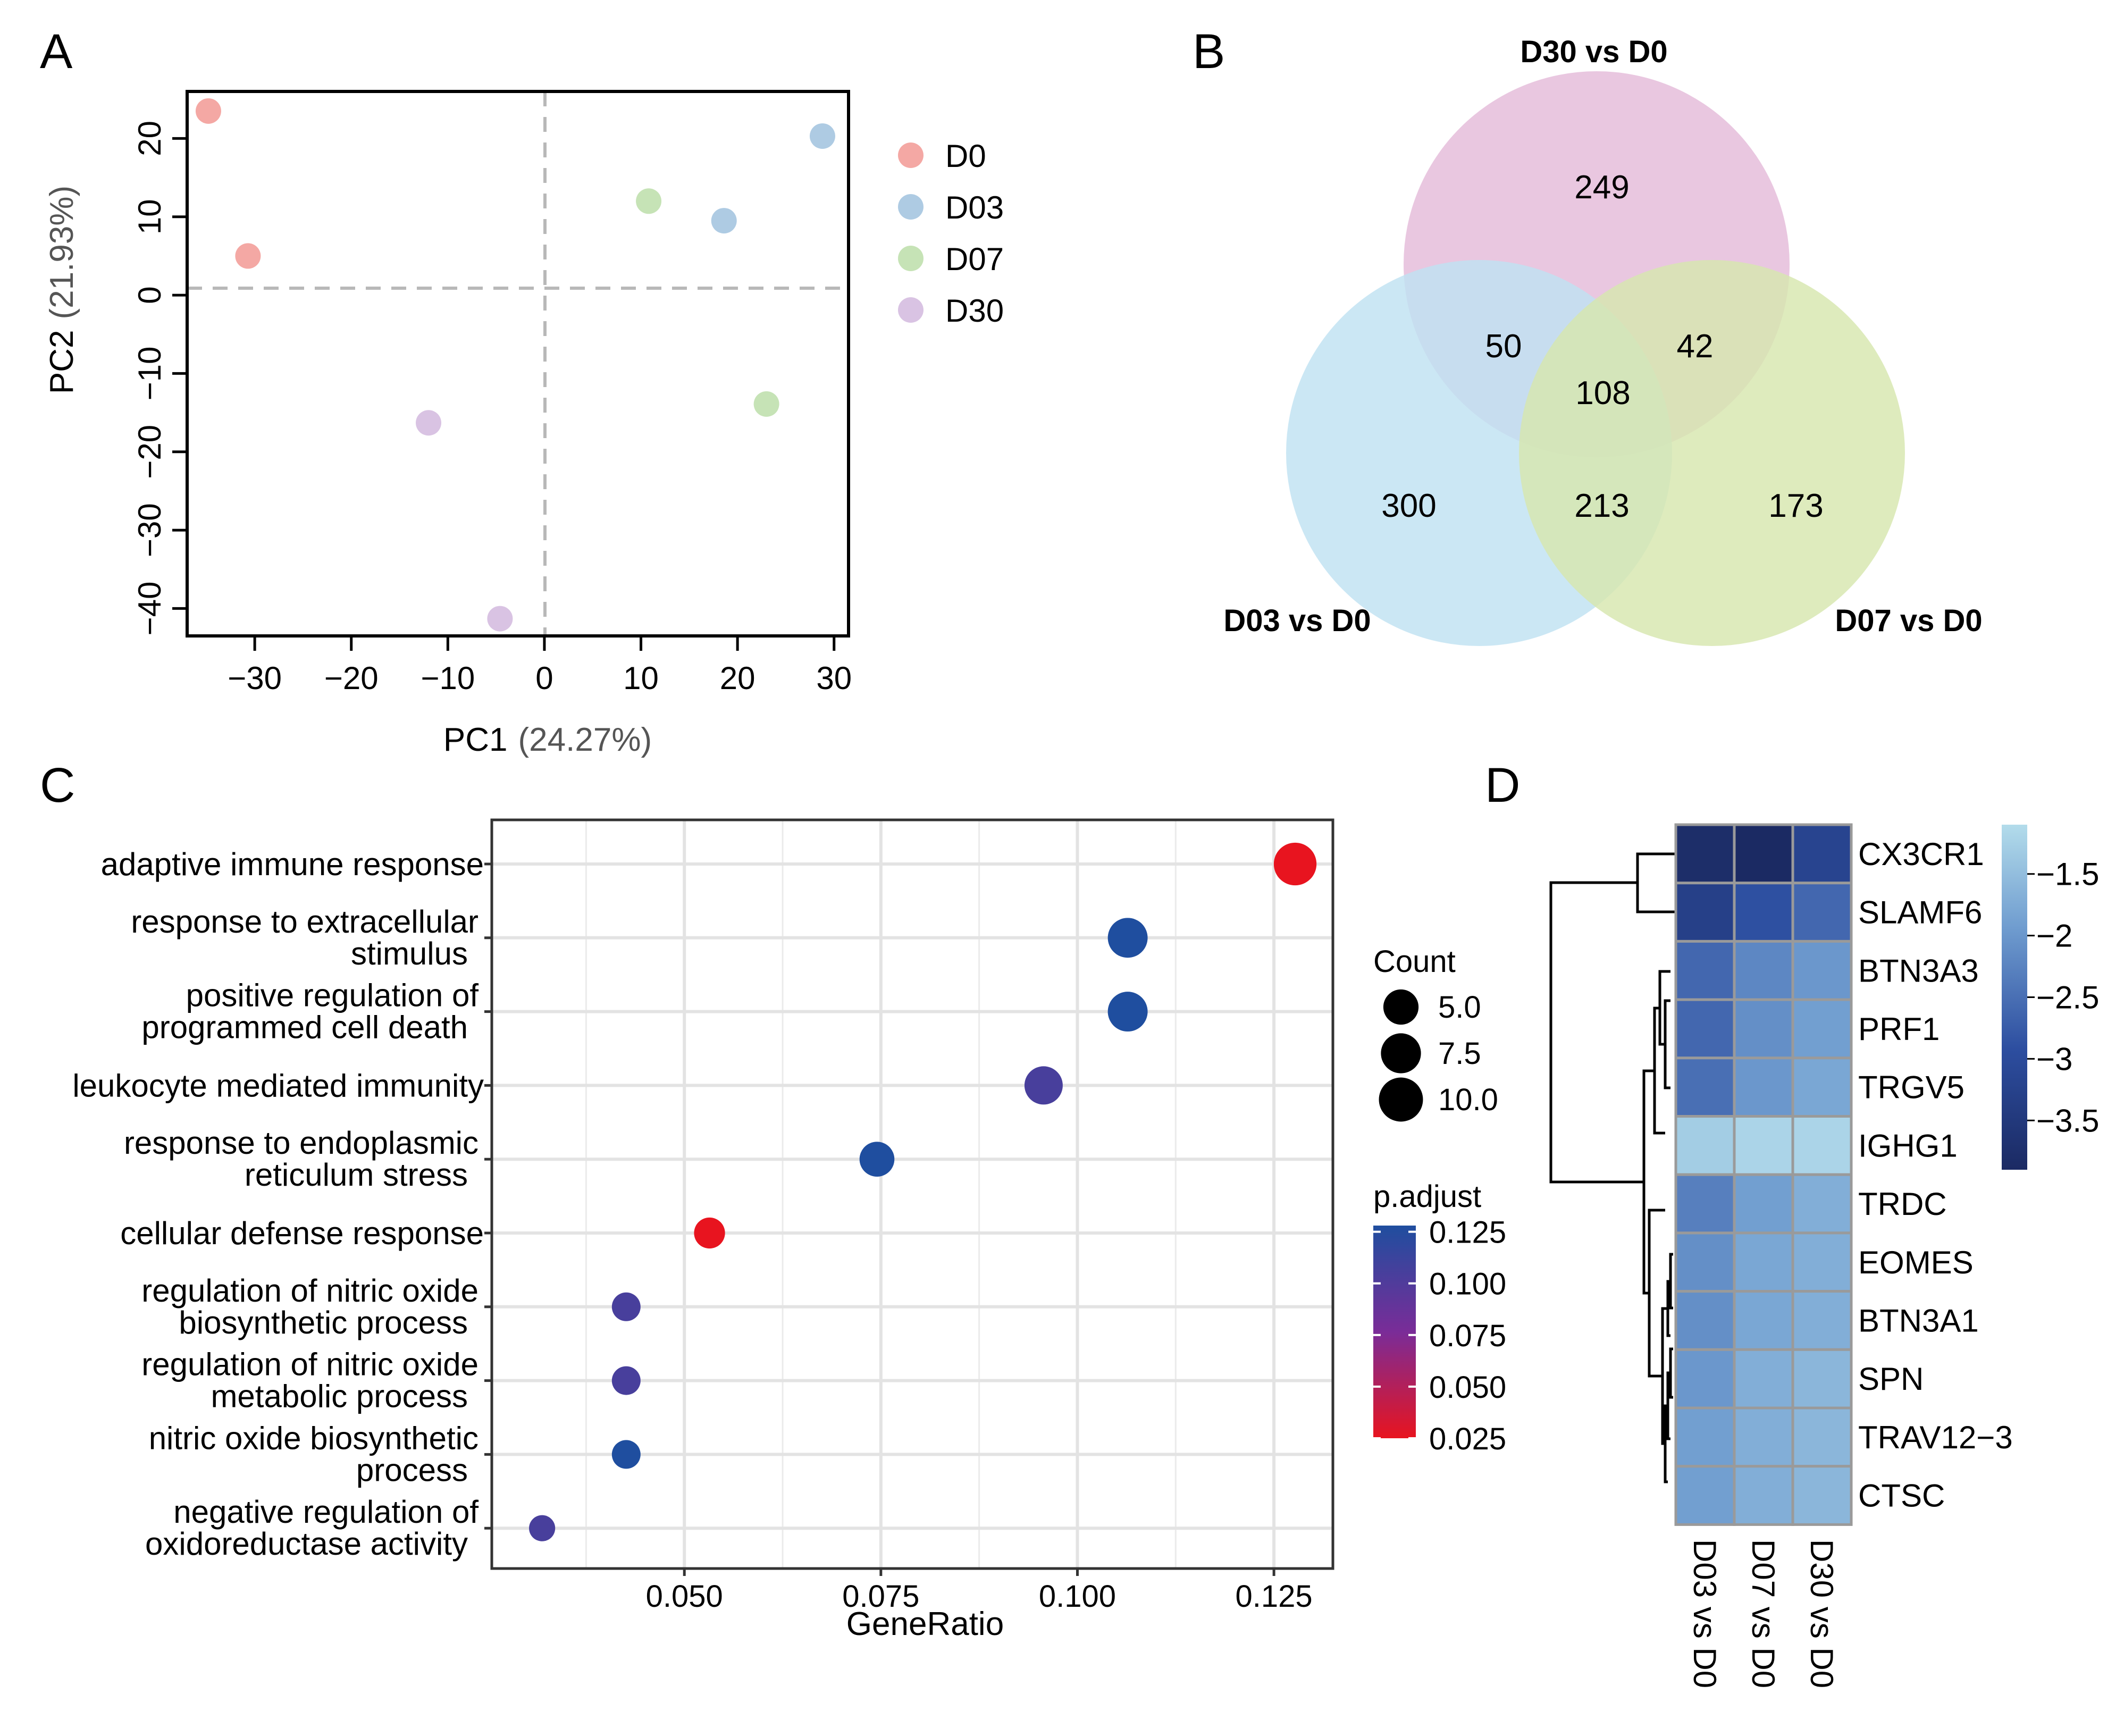 The height and width of the screenshot is (1736, 2124). I want to click on panel-label-b: B, so click(1209, 51).